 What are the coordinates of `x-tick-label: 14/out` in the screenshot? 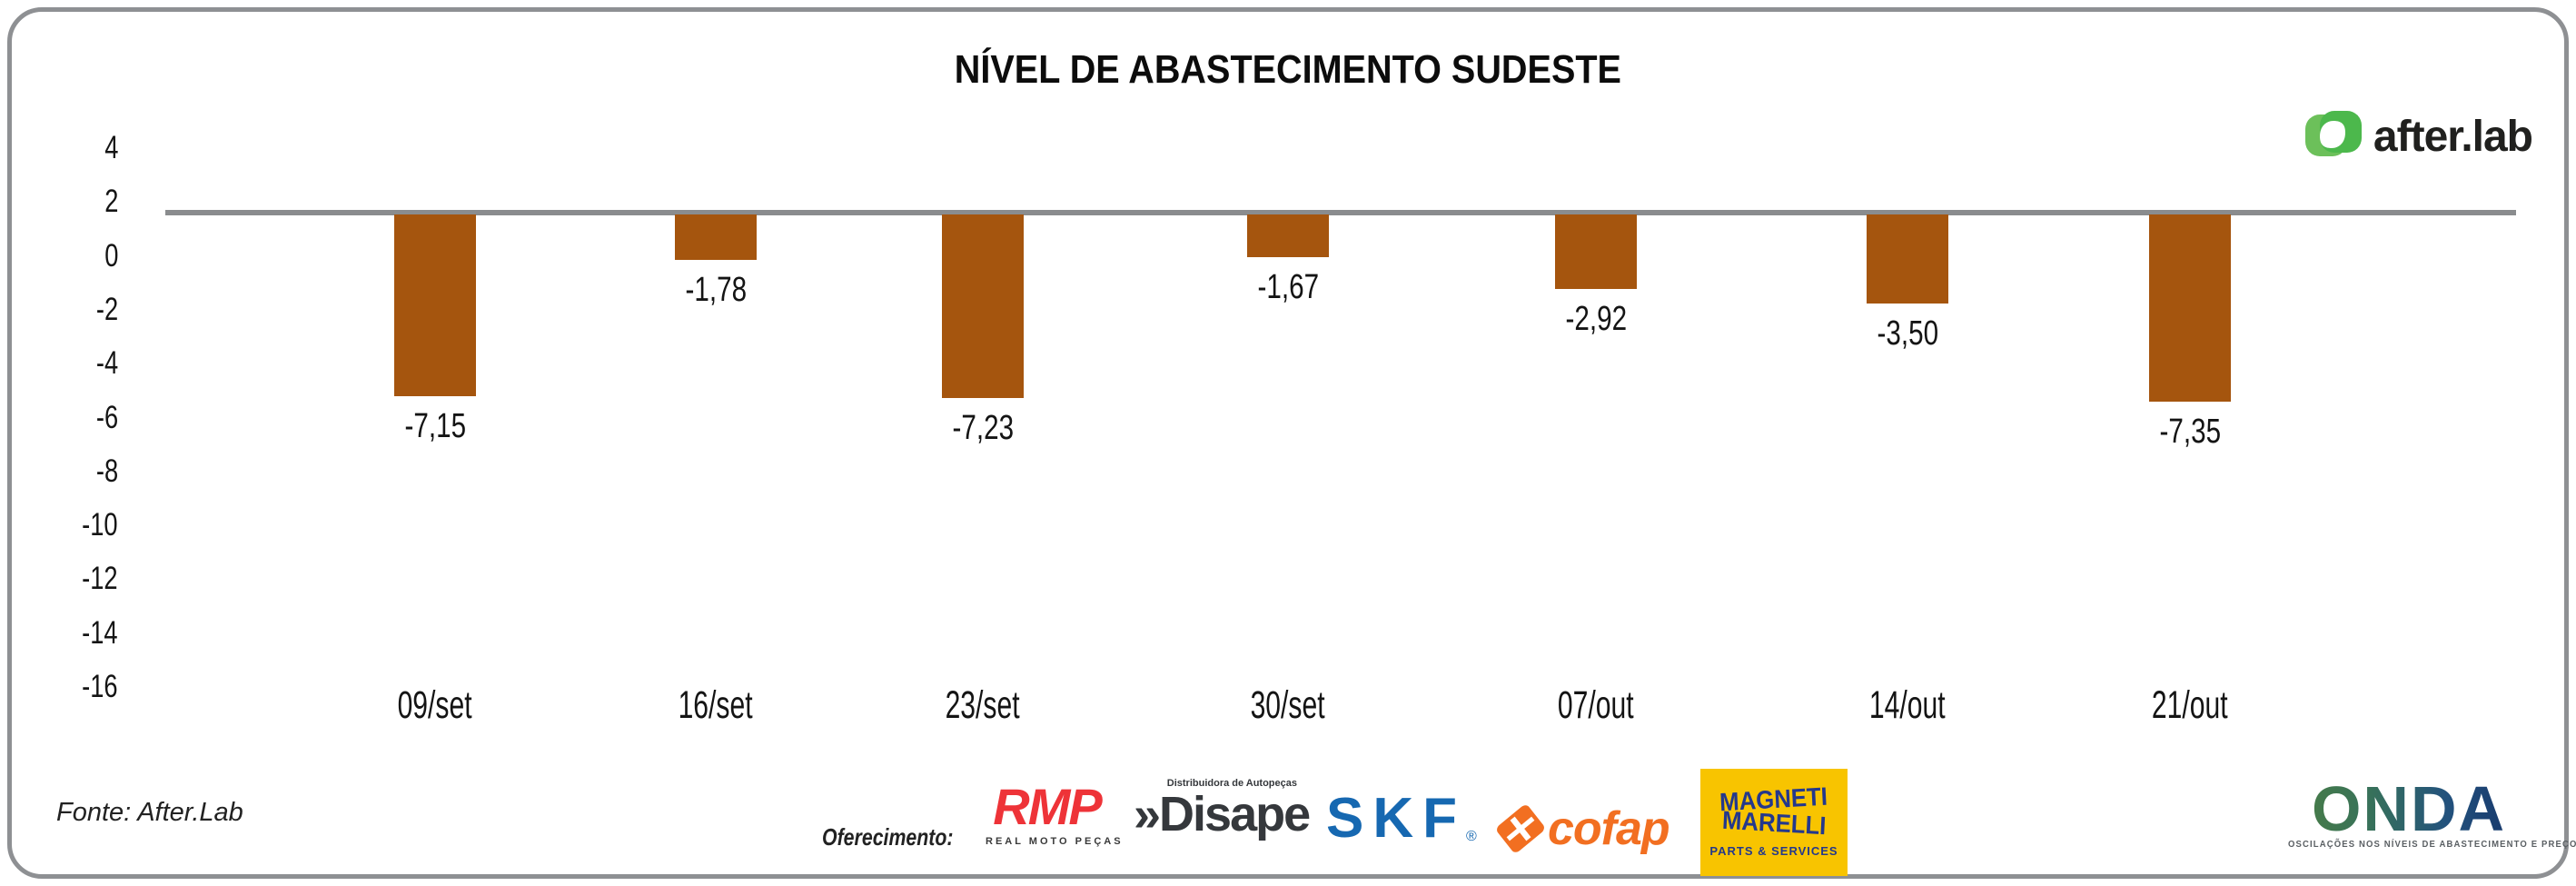 It's located at (1907, 705).